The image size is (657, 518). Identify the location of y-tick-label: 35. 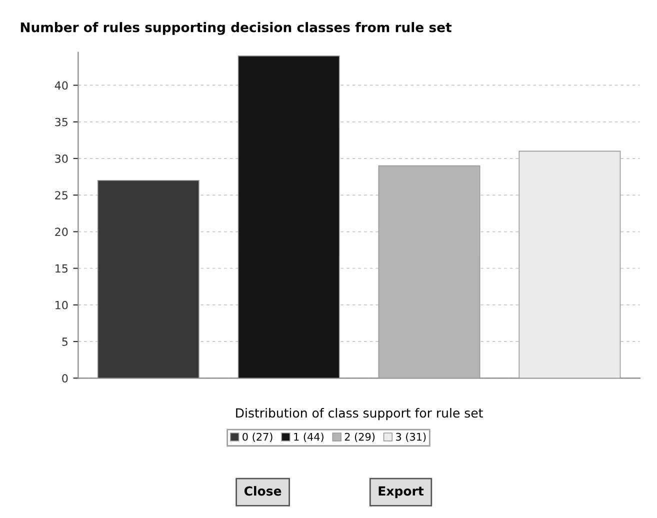
(61, 122).